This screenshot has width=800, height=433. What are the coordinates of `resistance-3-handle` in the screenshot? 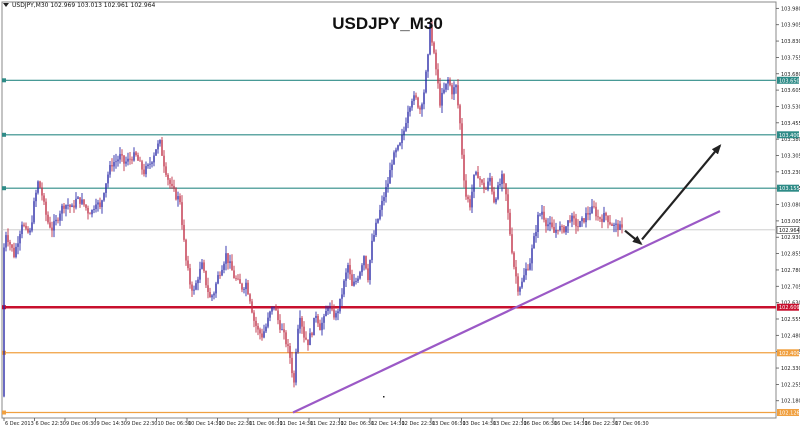 It's located at (4, 80).